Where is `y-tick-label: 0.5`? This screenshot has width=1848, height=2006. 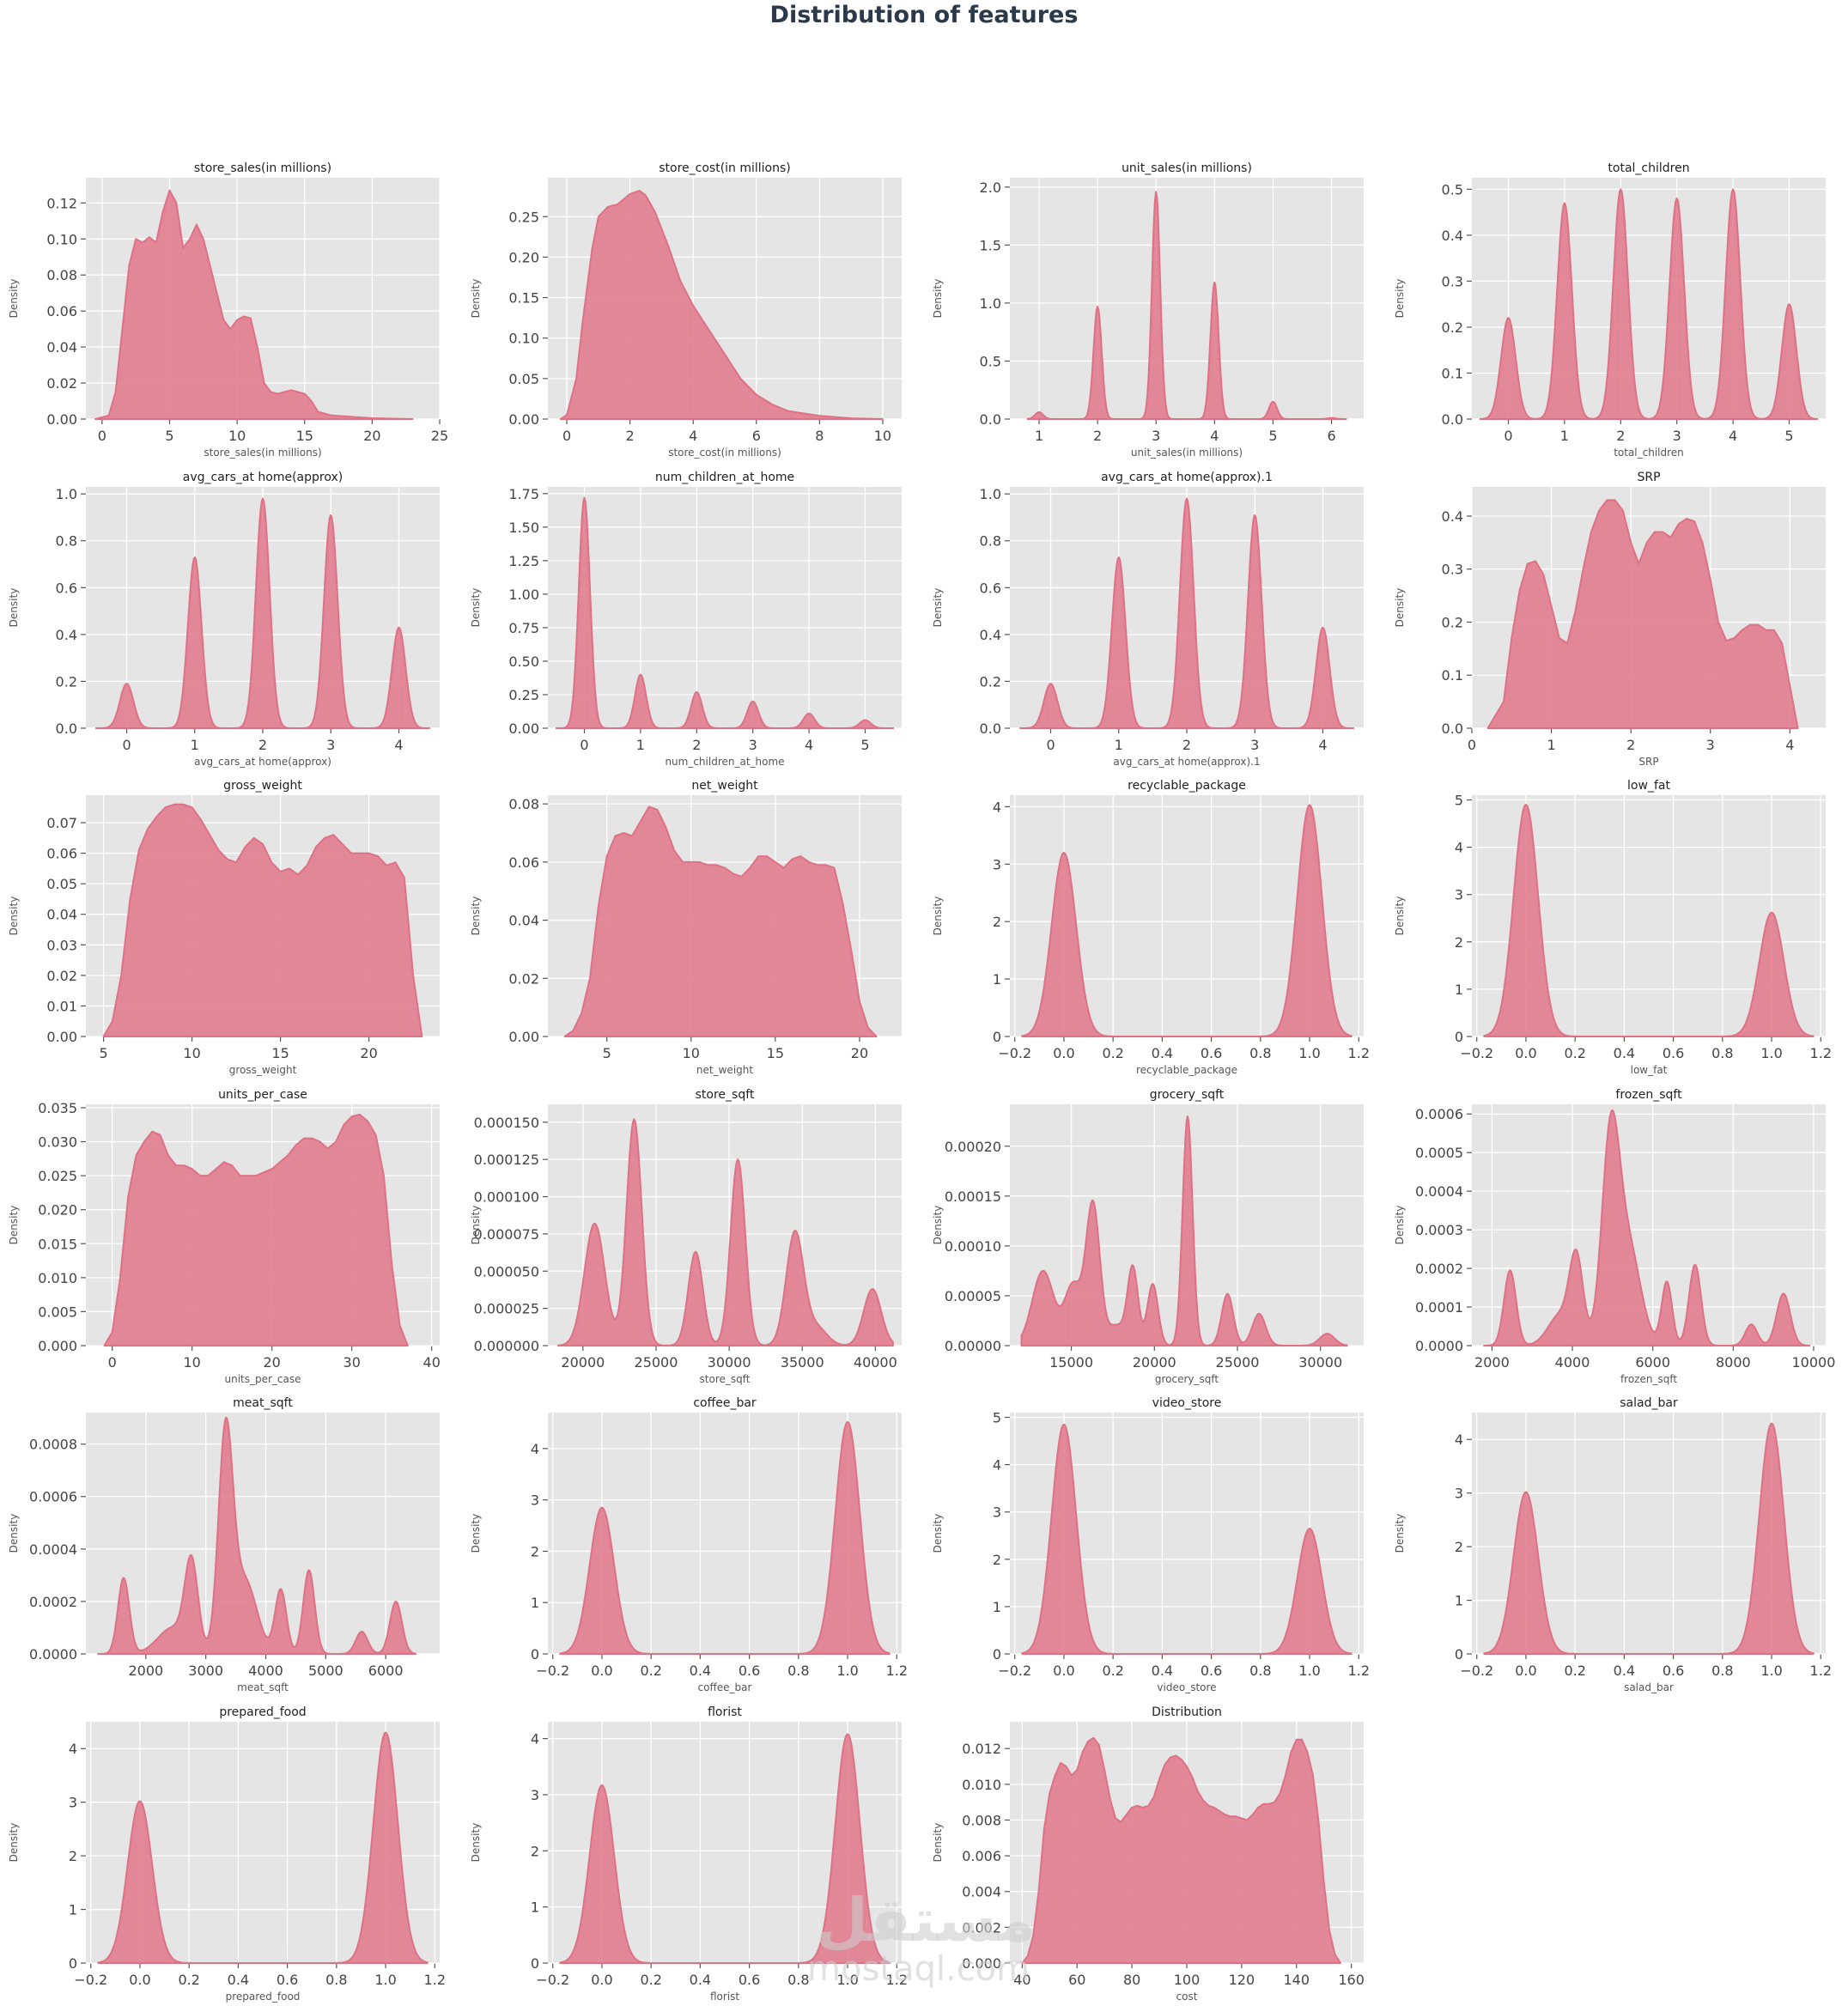 y-tick-label: 0.5 is located at coordinates (1452, 189).